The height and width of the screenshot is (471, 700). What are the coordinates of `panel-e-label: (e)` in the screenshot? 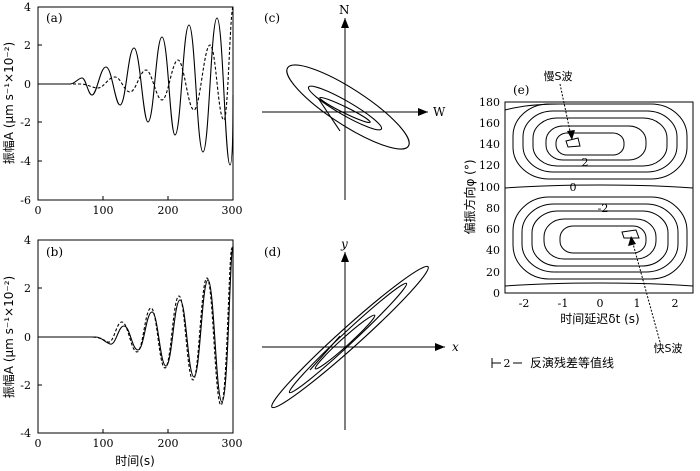 It's located at (521, 90).